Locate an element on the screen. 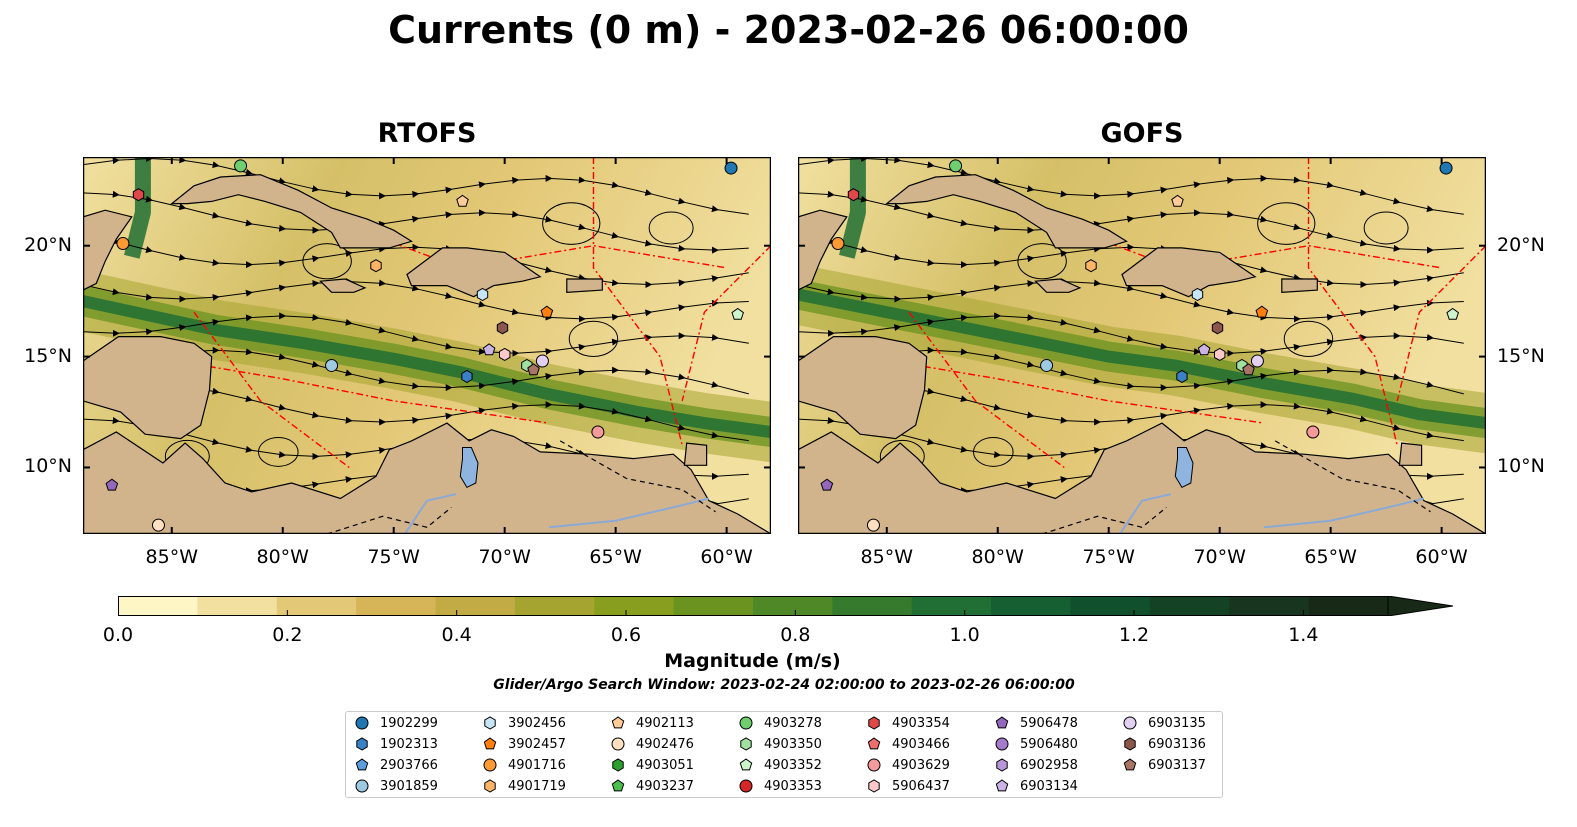 This screenshot has width=1577, height=827. lat-tick-label-left: 15°N is located at coordinates (48, 355).